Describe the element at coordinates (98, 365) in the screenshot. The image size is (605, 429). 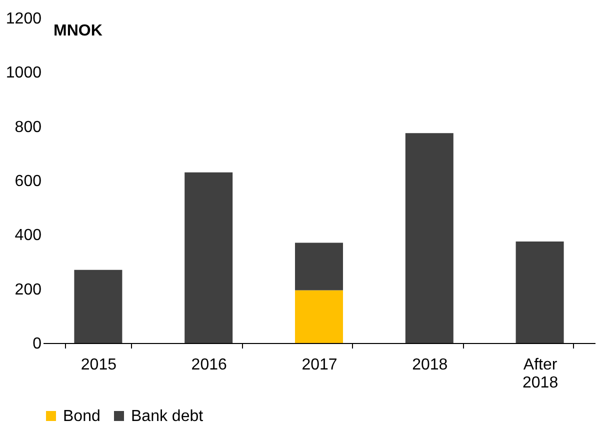
I see `x-tick-label: 2015` at that location.